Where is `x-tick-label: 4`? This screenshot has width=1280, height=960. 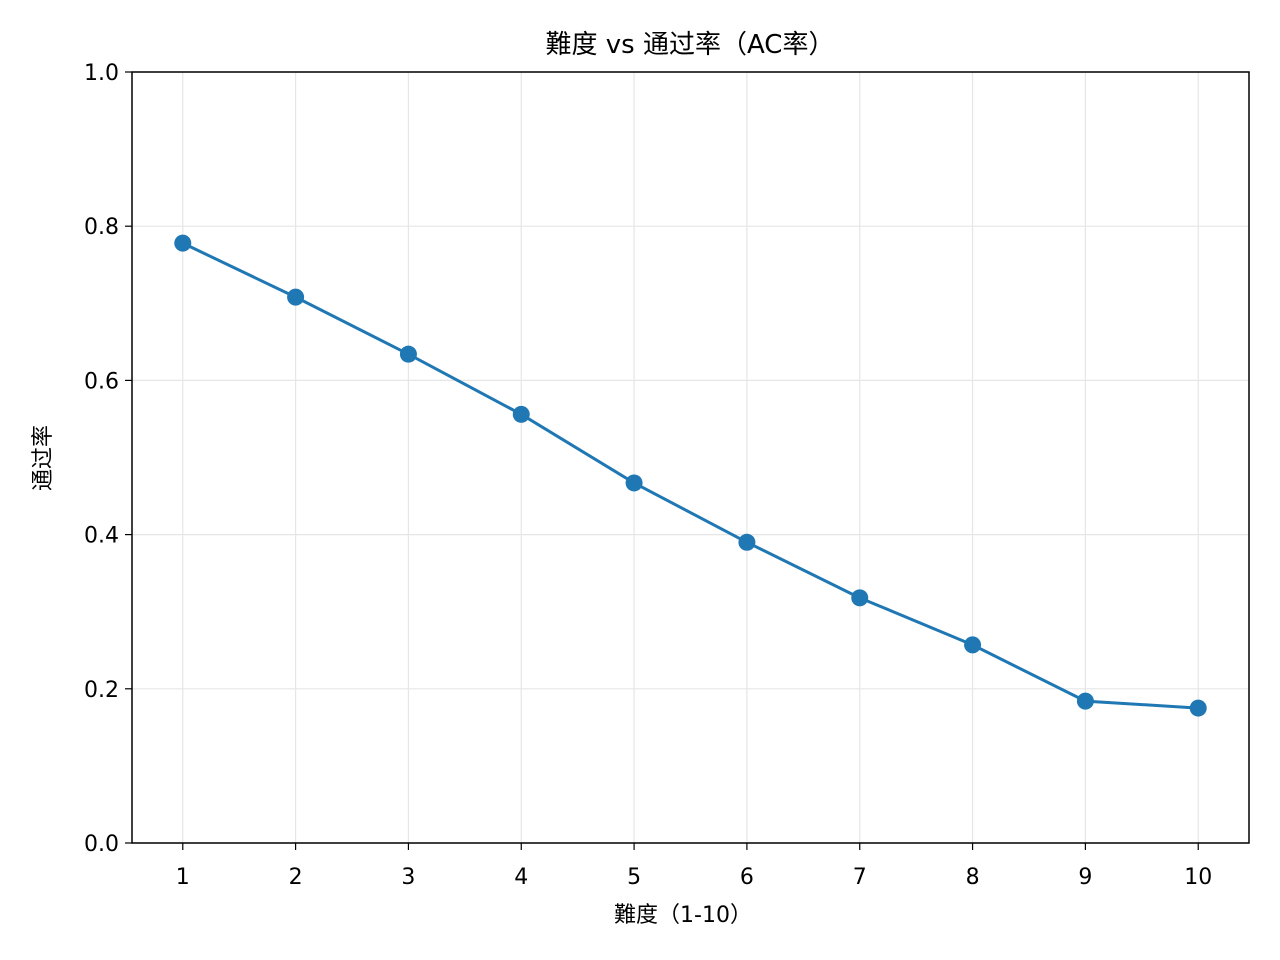
x-tick-label: 4 is located at coordinates (521, 877).